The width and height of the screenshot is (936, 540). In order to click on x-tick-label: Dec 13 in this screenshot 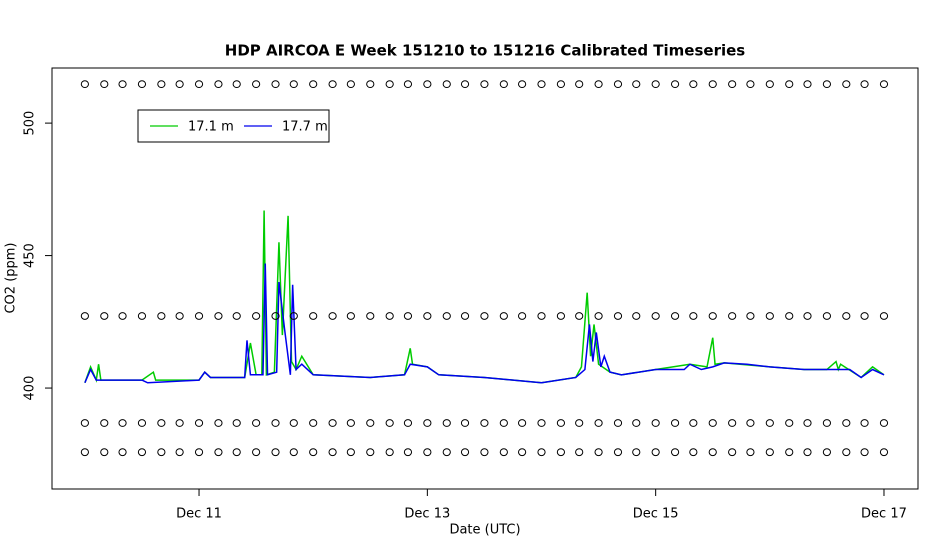, I will do `click(427, 514)`.